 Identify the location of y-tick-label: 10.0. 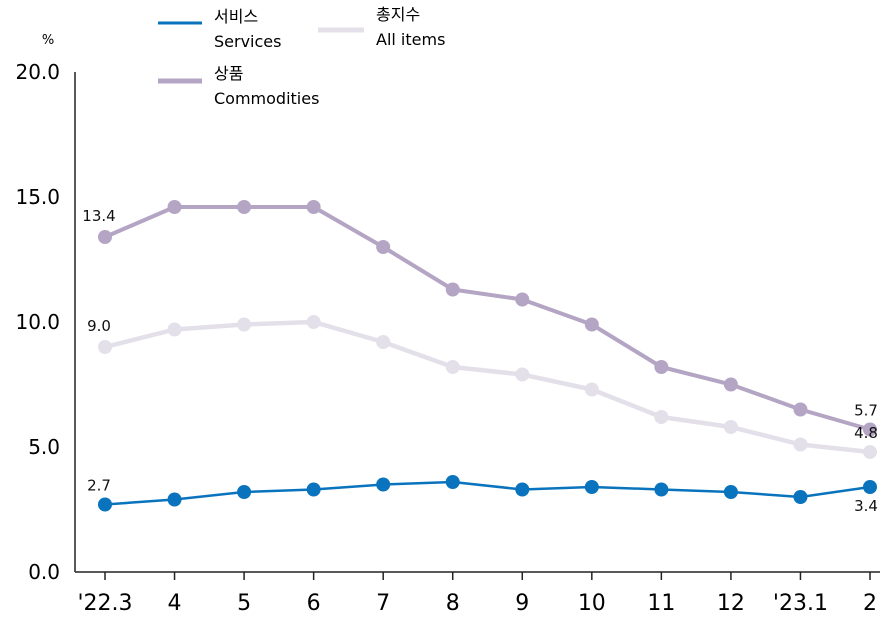
(37, 322).